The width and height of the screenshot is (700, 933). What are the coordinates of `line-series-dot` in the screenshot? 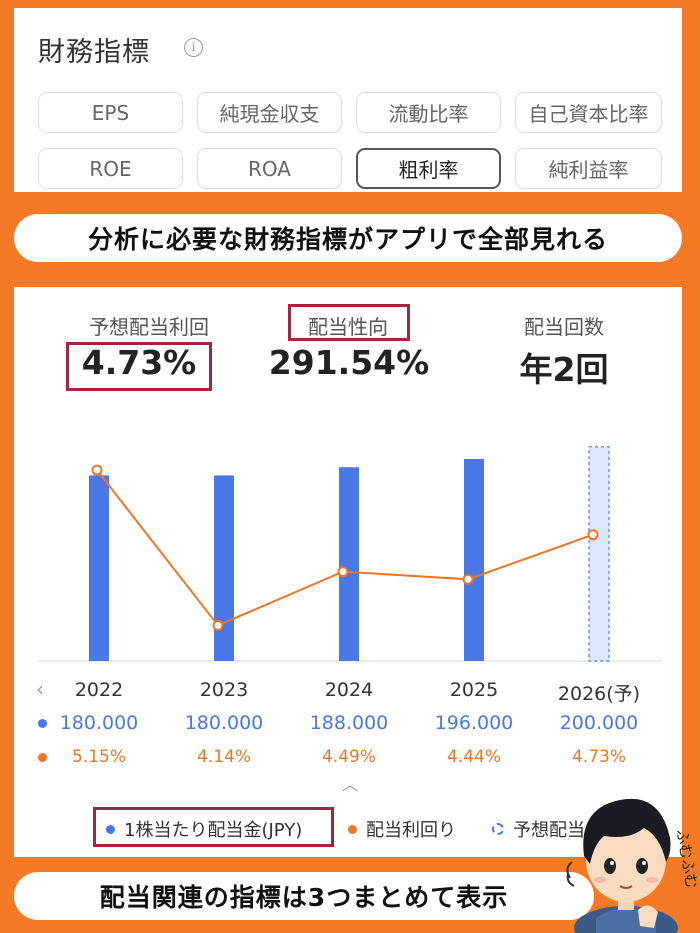 It's located at (42, 757).